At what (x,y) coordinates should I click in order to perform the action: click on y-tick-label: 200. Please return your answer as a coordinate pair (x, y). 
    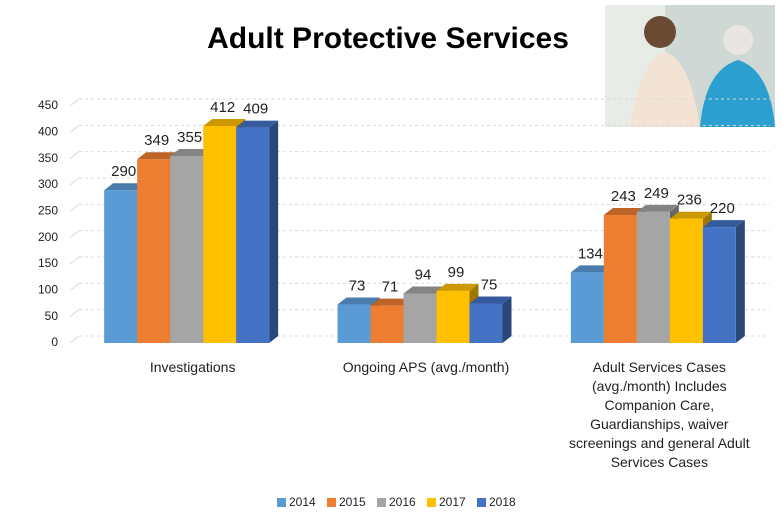
    Looking at the image, I should click on (48, 237).